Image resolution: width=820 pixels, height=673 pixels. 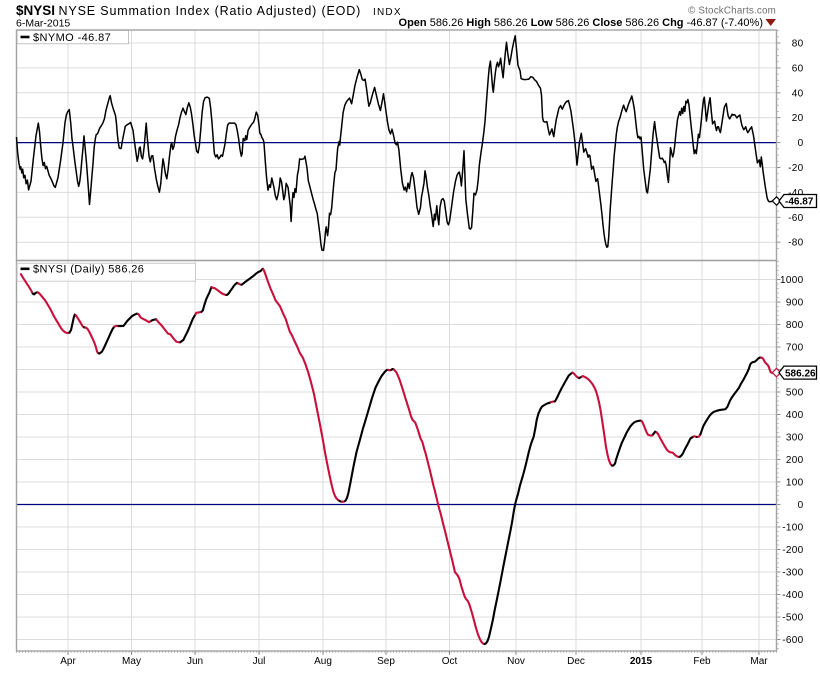 What do you see at coordinates (795, 393) in the screenshot?
I see `svg-text: 500` at bounding box center [795, 393].